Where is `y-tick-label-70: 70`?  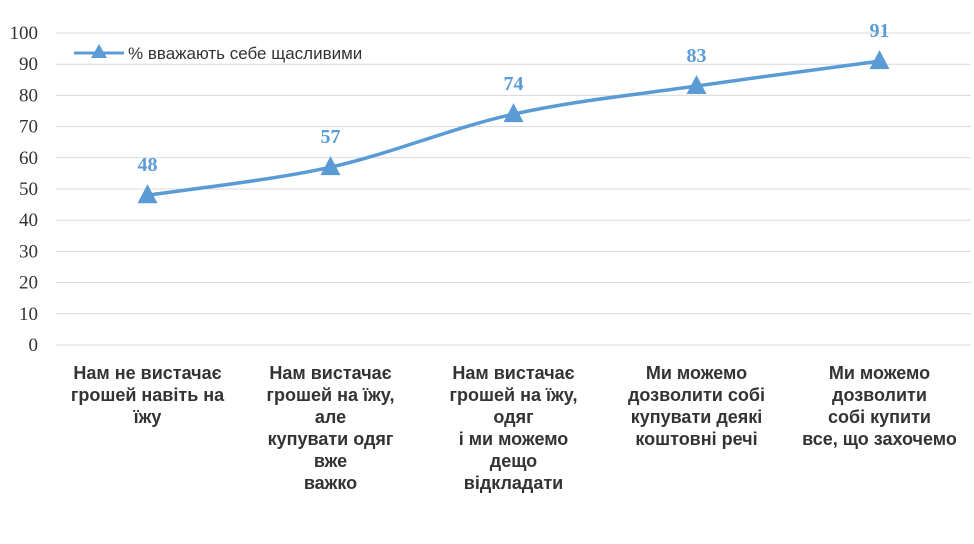 y-tick-label-70: 70 is located at coordinates (28, 127).